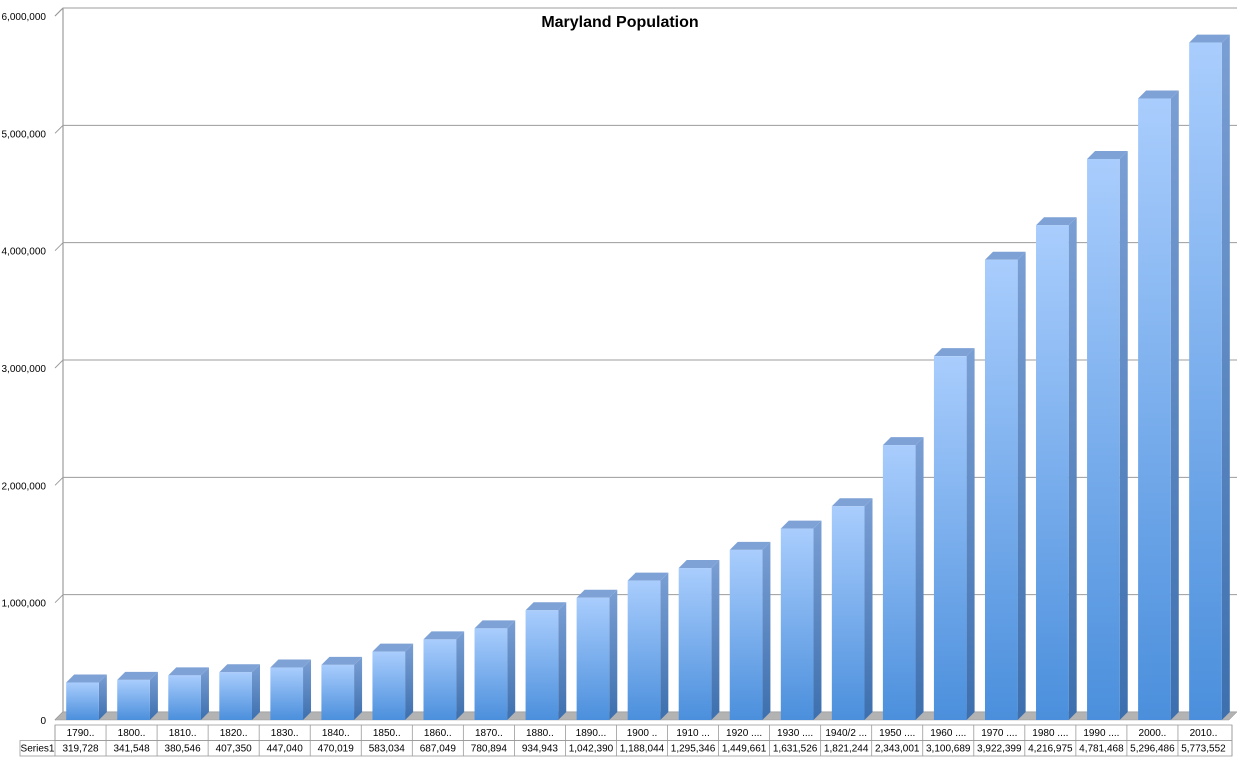  I want to click on y-tick-label: 2,000,000, so click(24, 486).